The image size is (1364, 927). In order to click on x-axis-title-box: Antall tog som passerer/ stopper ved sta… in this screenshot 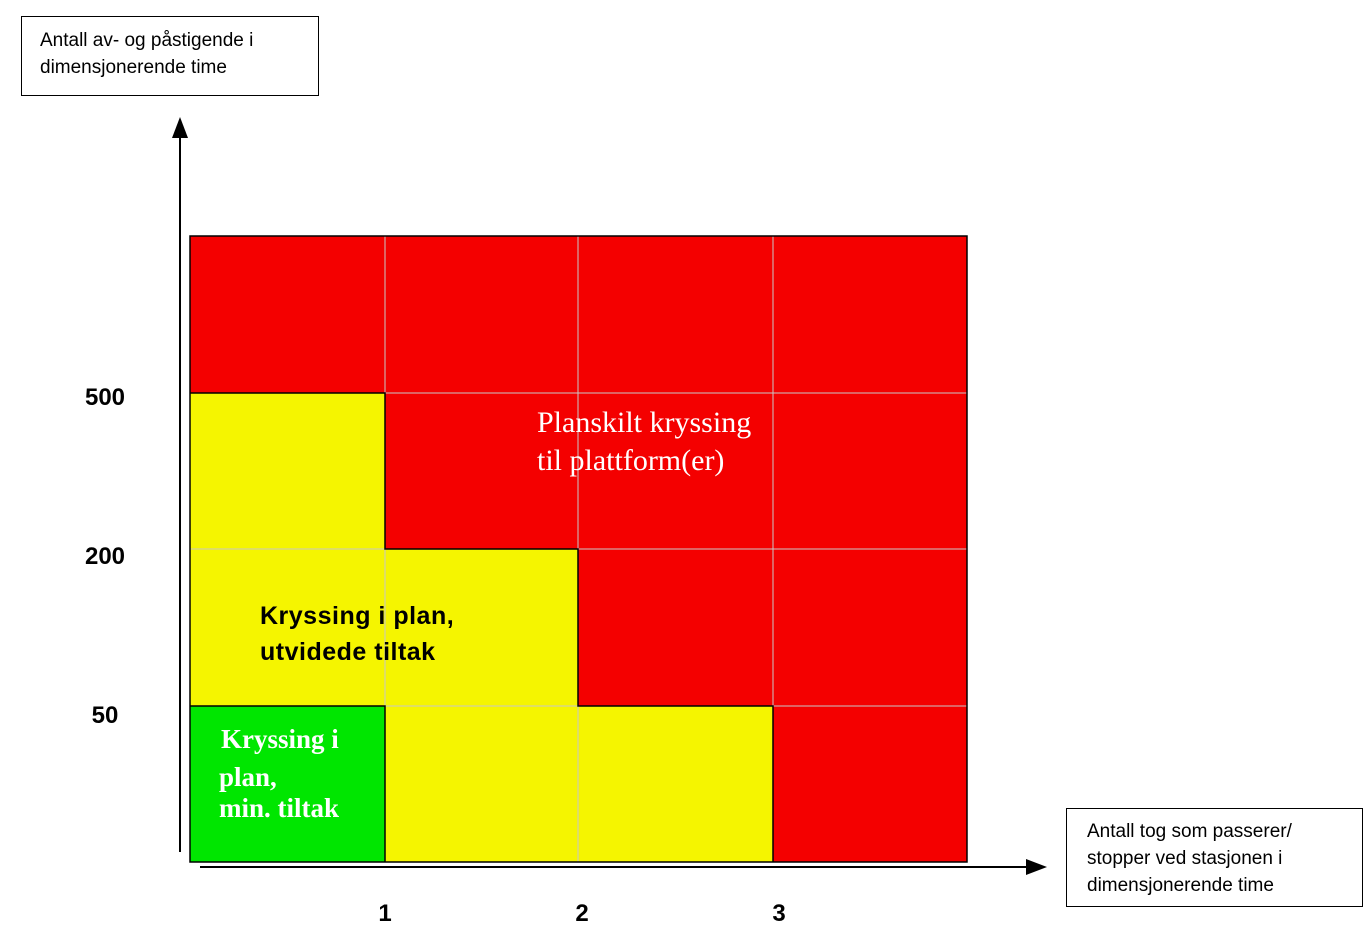, I will do `click(1214, 857)`.